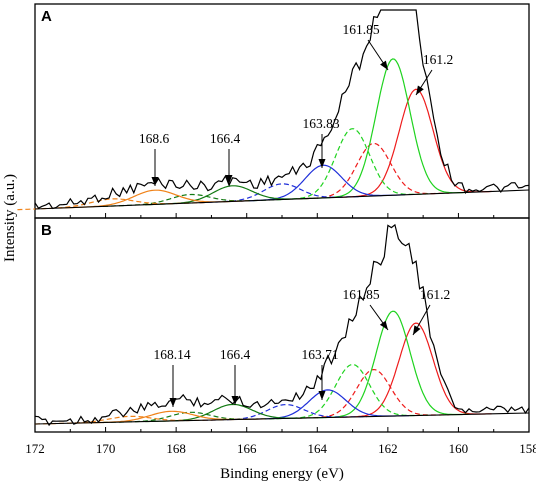 The image size is (536, 488). I want to click on x-tick-label: 172, so click(35, 448).